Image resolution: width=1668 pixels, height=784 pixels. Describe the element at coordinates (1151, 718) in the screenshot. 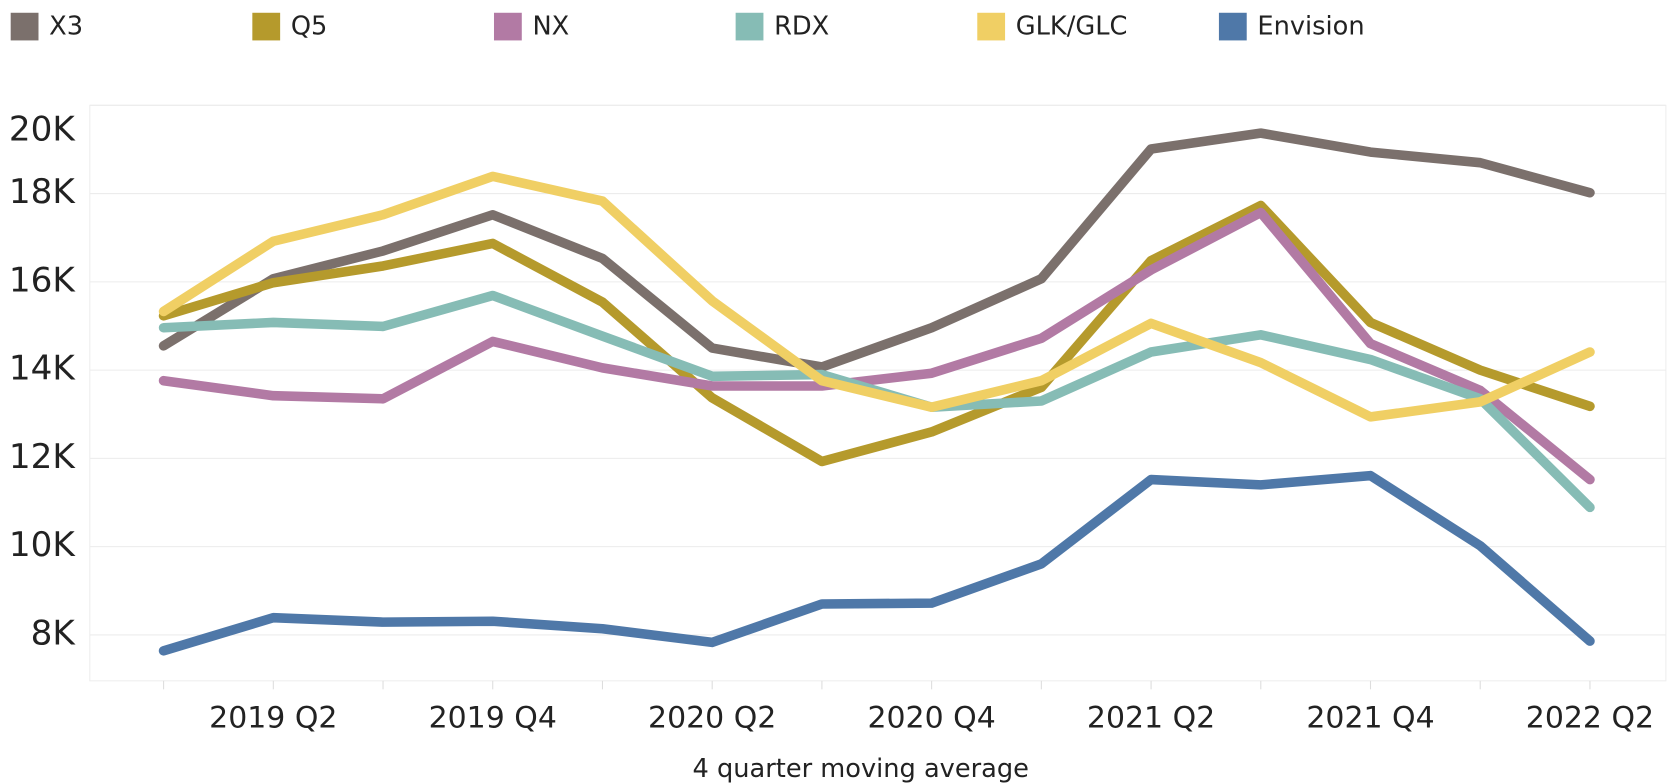

I see `x-tick-label: 2021 Q2` at that location.